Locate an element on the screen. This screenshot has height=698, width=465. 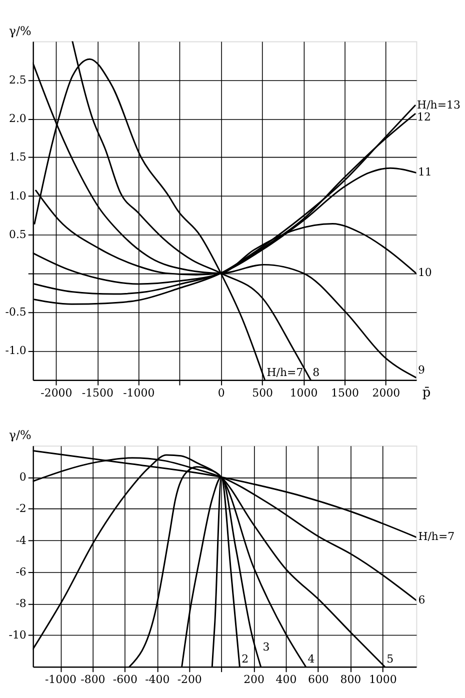
x-tick-label: 2000 is located at coordinates (386, 393).